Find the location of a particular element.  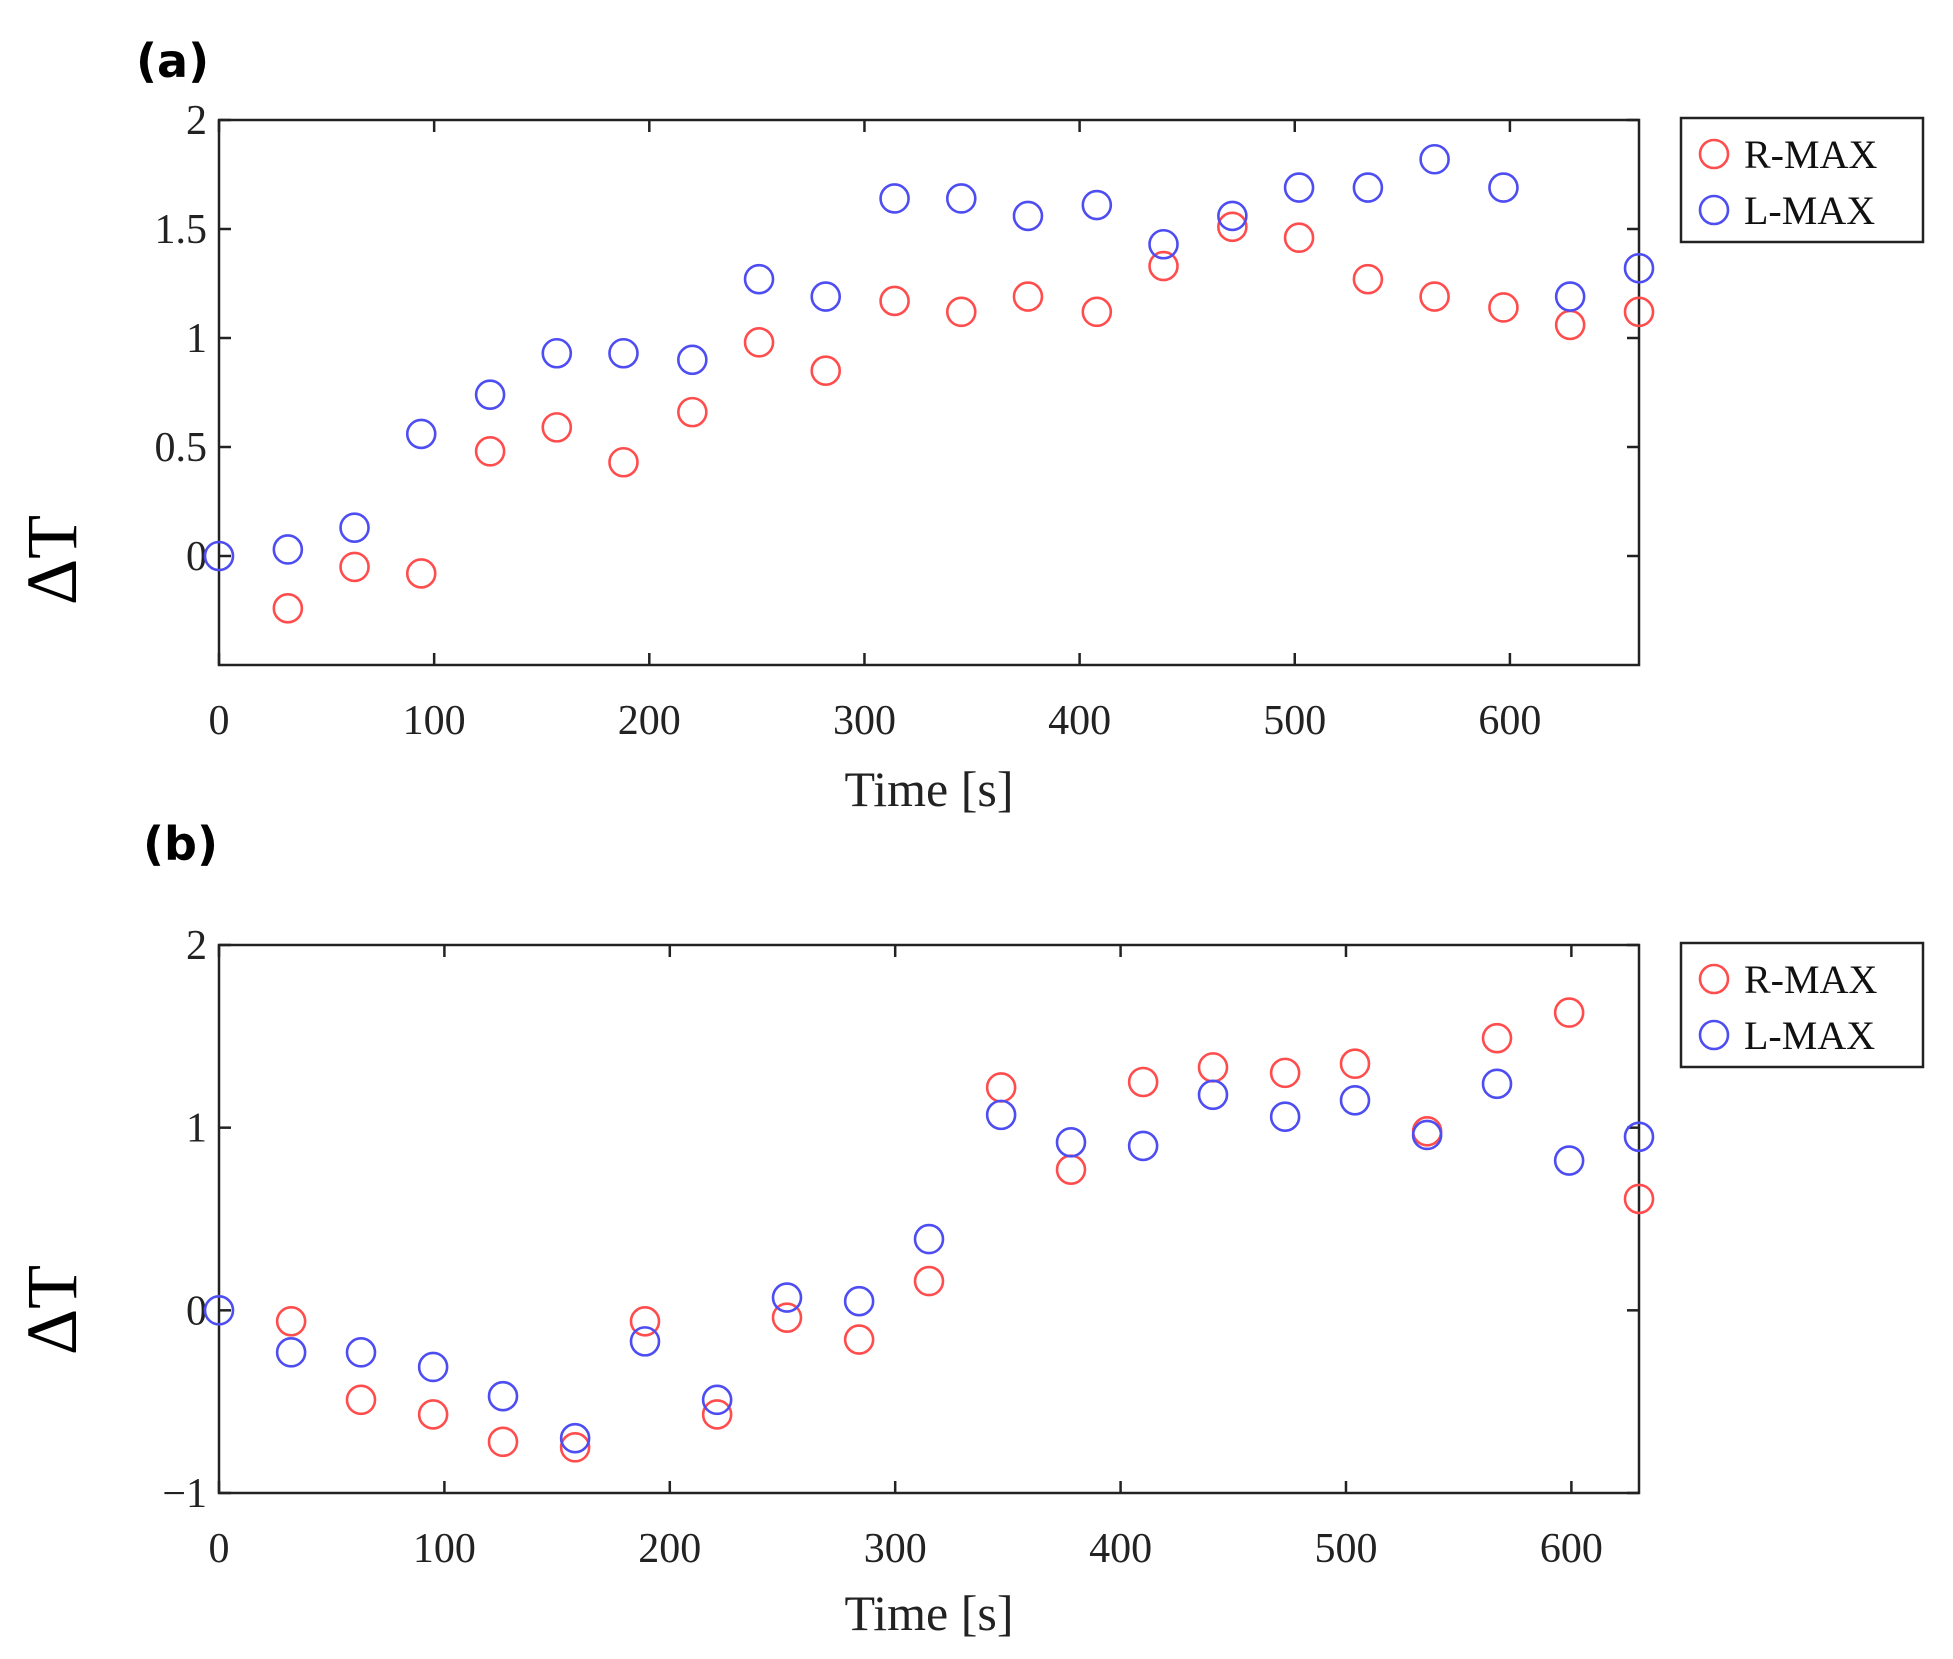

panel-b-x-tick-label: 100 is located at coordinates (444, 1549).